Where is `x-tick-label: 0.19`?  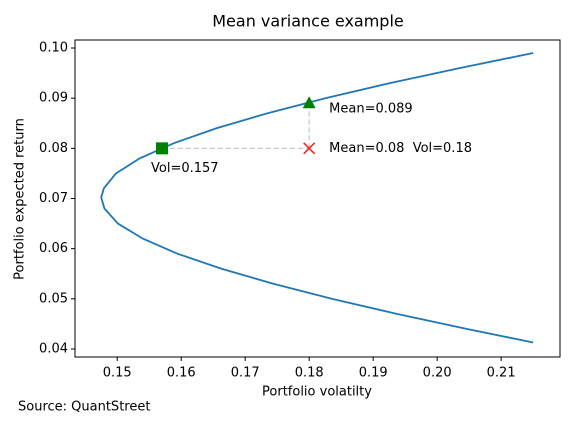 x-tick-label: 0.19 is located at coordinates (373, 373).